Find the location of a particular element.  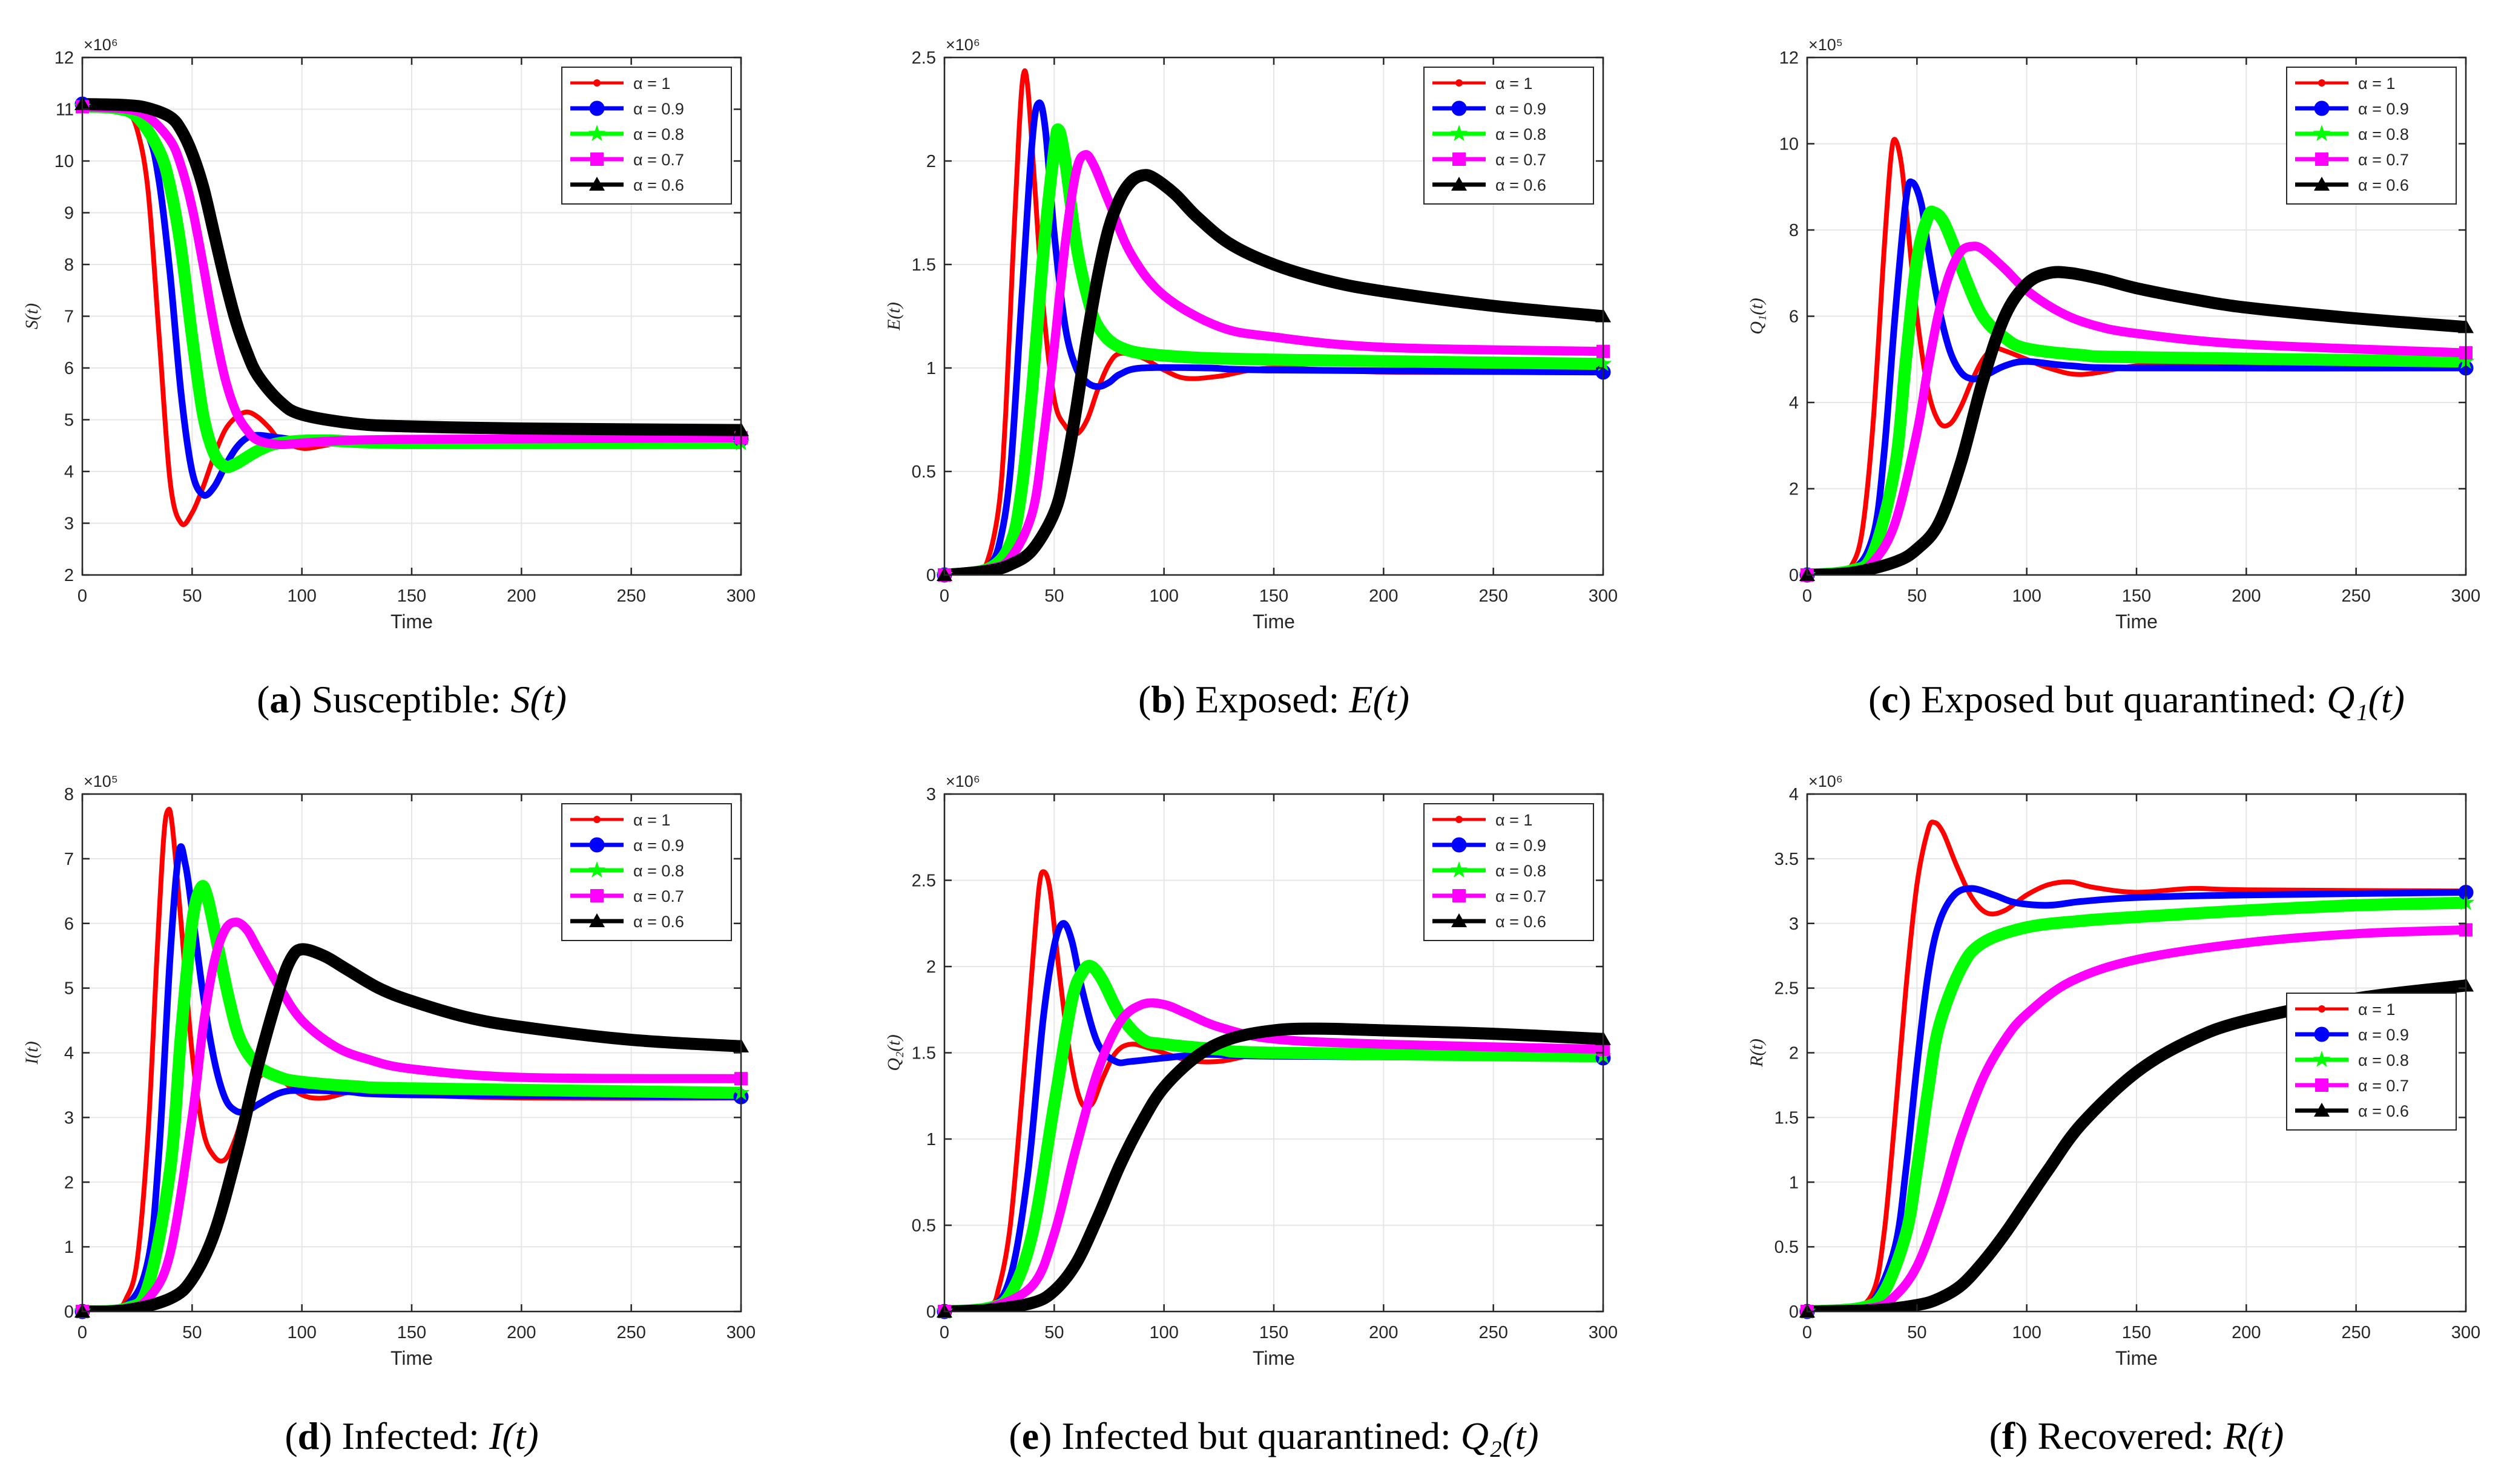

caption: (d) Infected: I(t) is located at coordinates (411, 1435).